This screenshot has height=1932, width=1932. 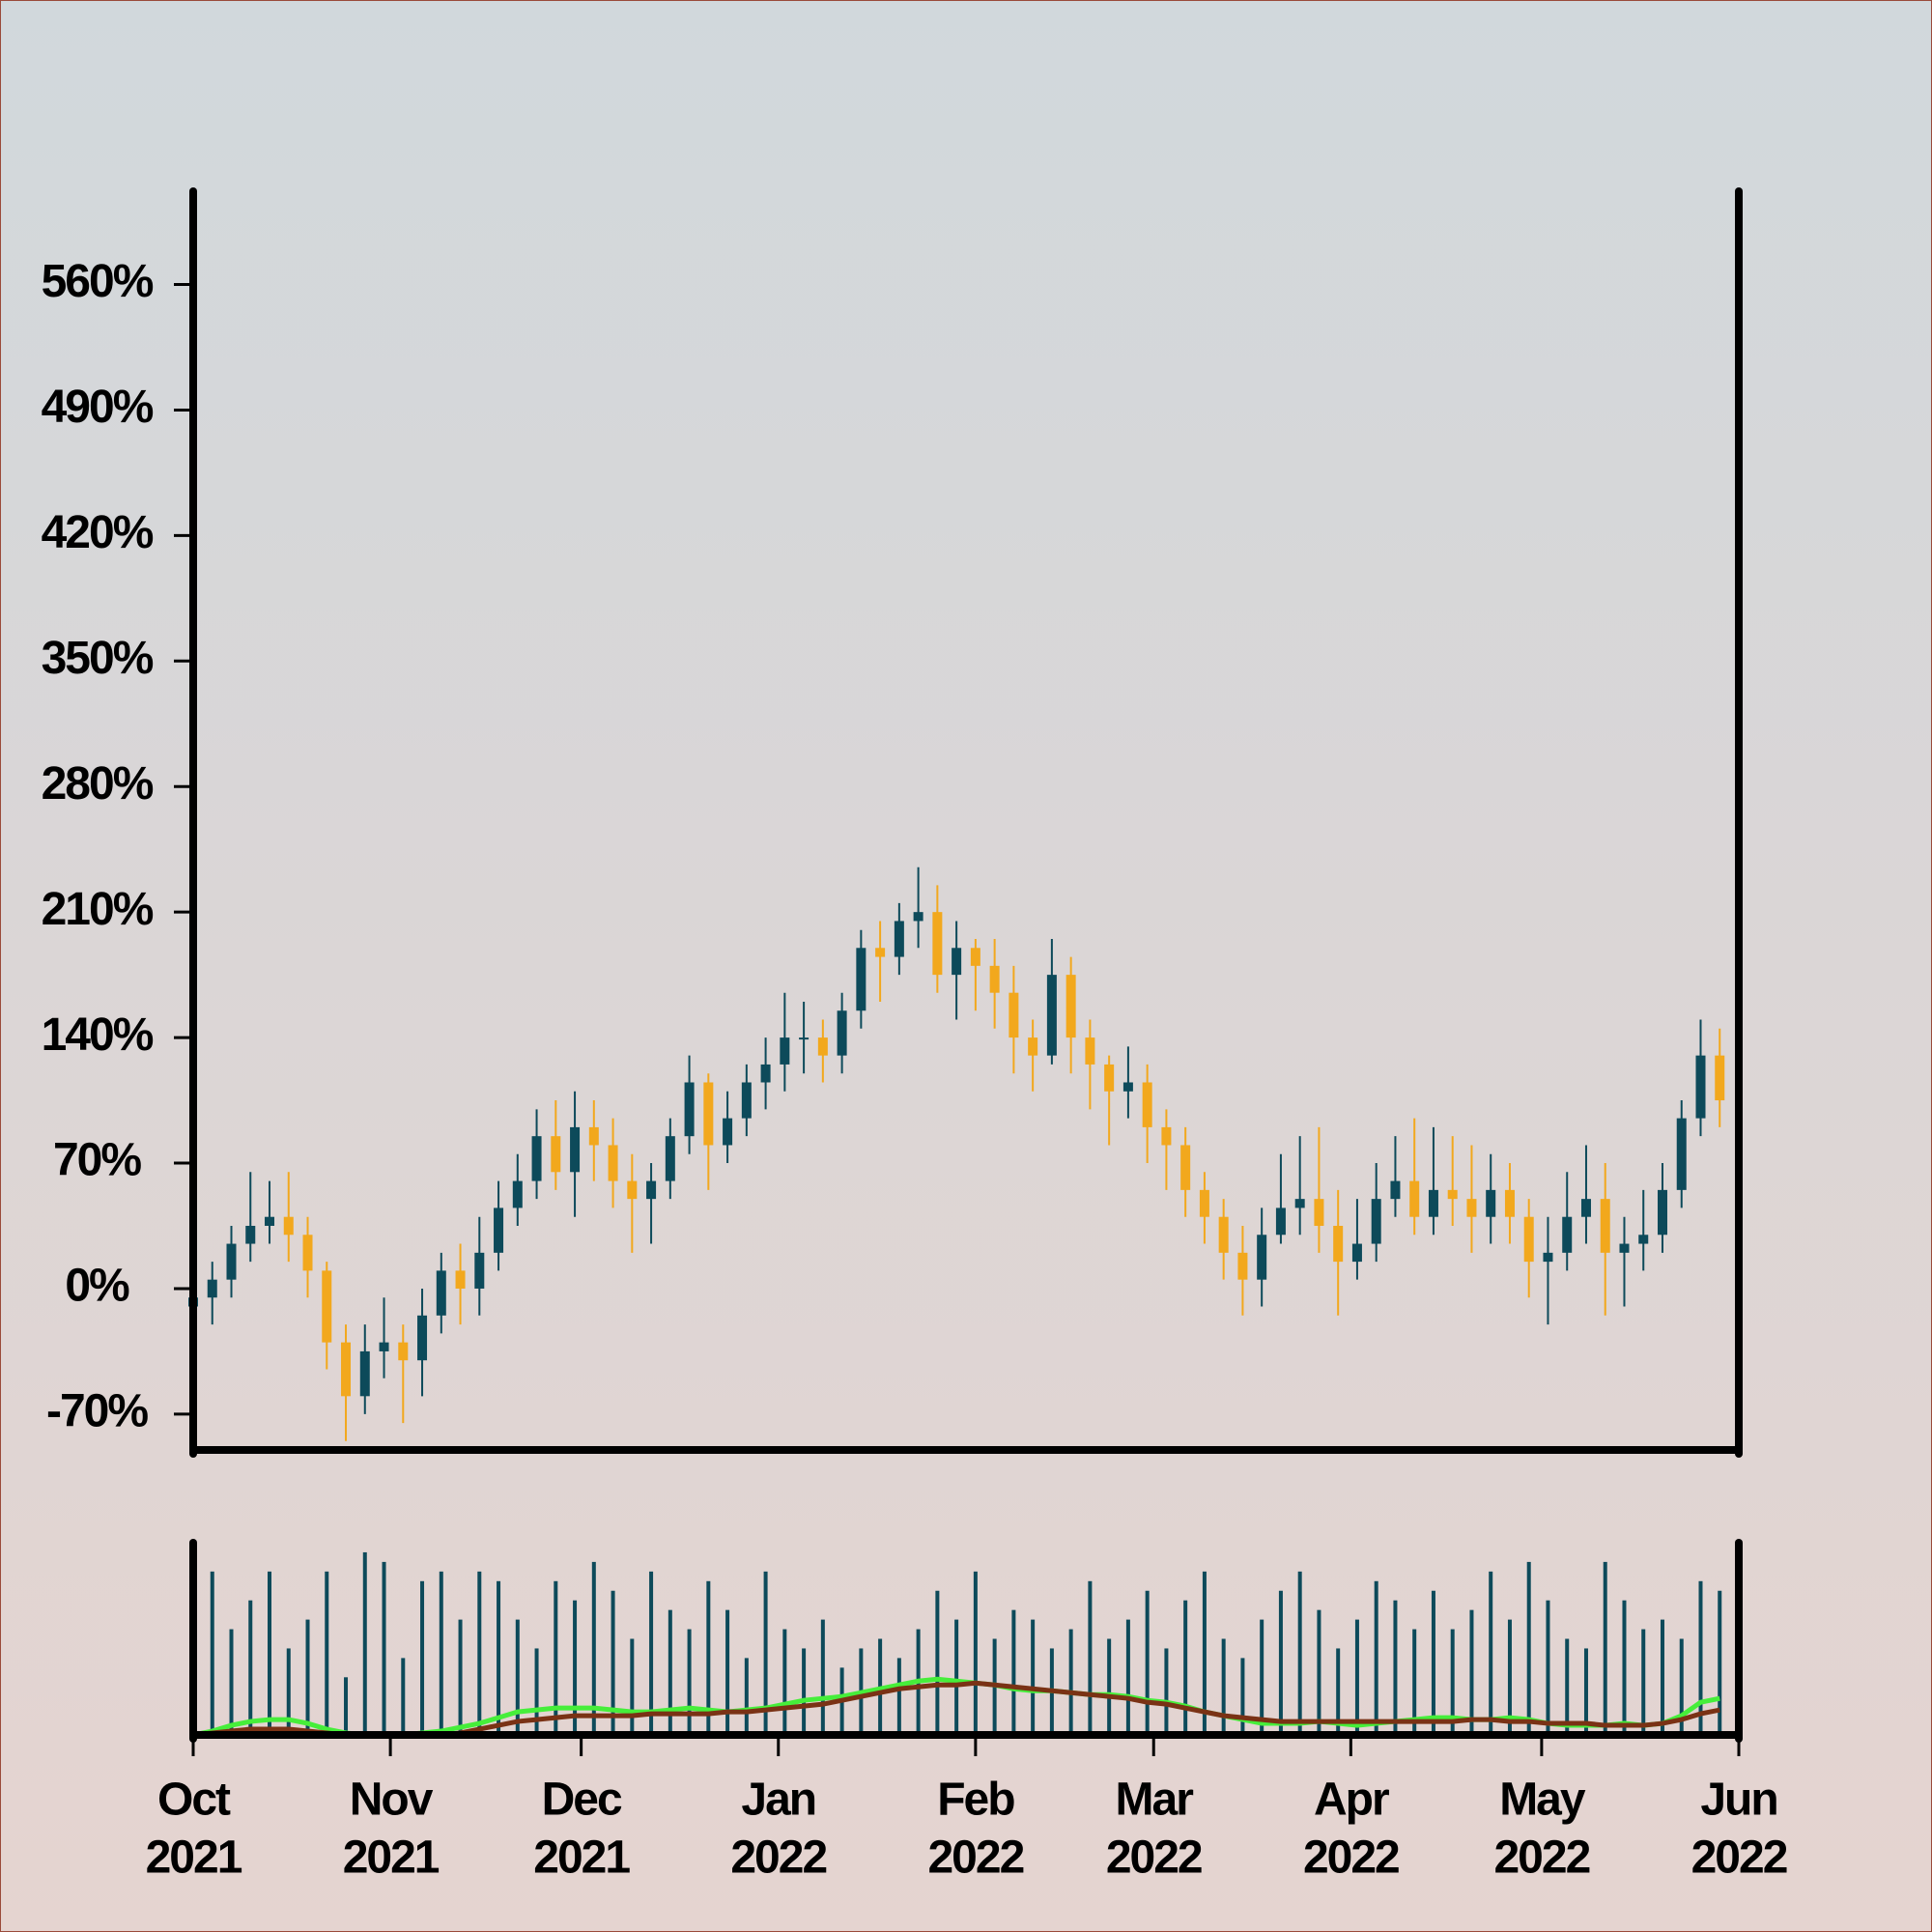 I want to click on x-tick-label: Jun, so click(x=1738, y=1800).